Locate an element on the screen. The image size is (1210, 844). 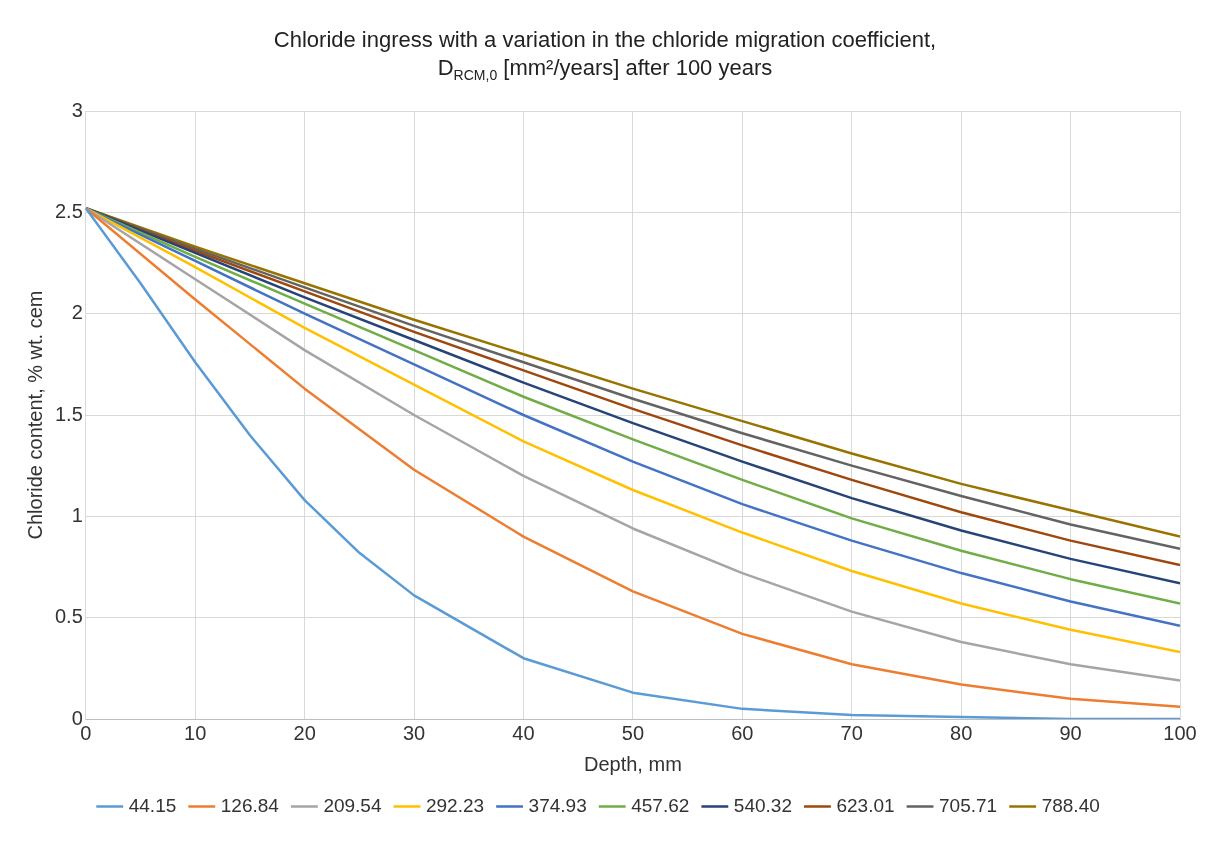
x-tick-label: 50 is located at coordinates (633, 732).